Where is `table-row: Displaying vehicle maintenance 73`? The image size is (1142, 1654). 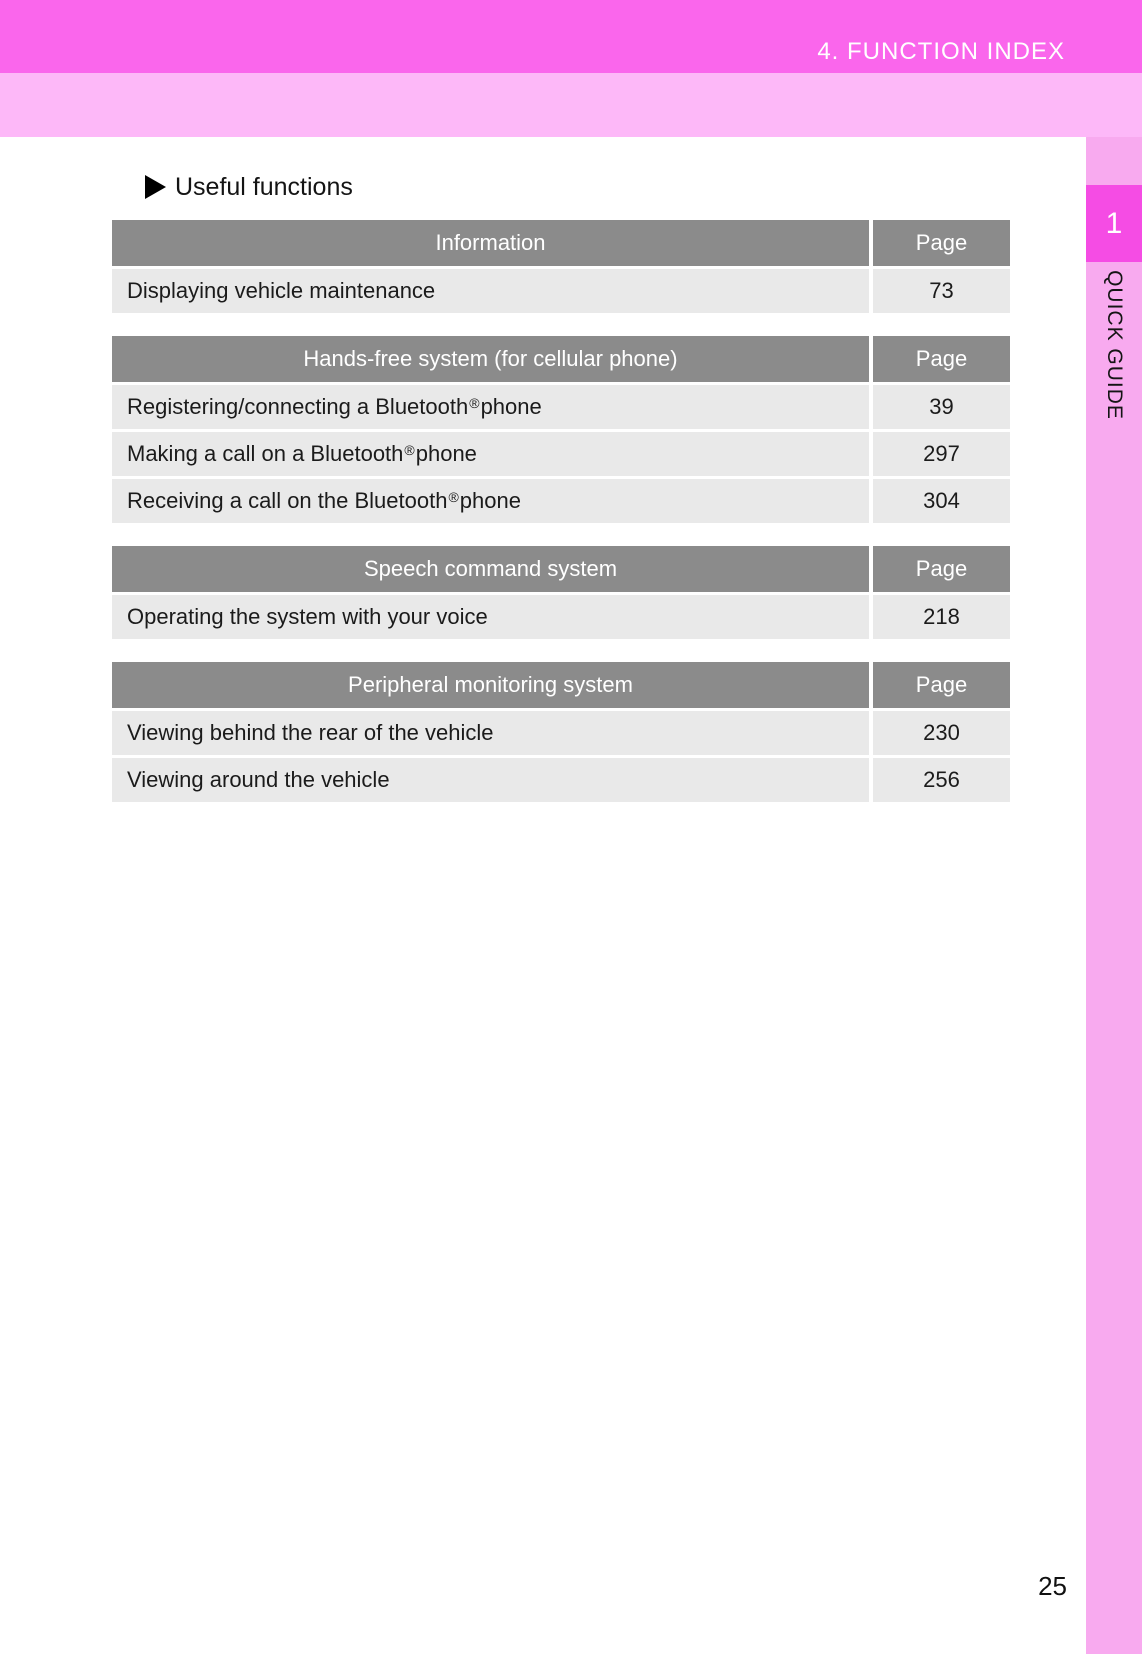
table-row: Displaying vehicle maintenance 73 is located at coordinates (561, 291).